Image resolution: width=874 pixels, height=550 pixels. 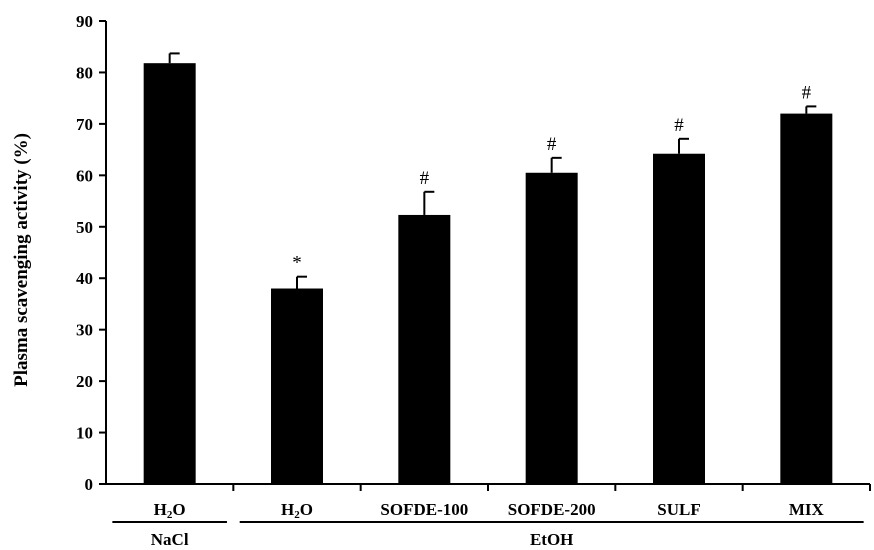 I want to click on y-tick-label: 30, so click(x=84, y=330).